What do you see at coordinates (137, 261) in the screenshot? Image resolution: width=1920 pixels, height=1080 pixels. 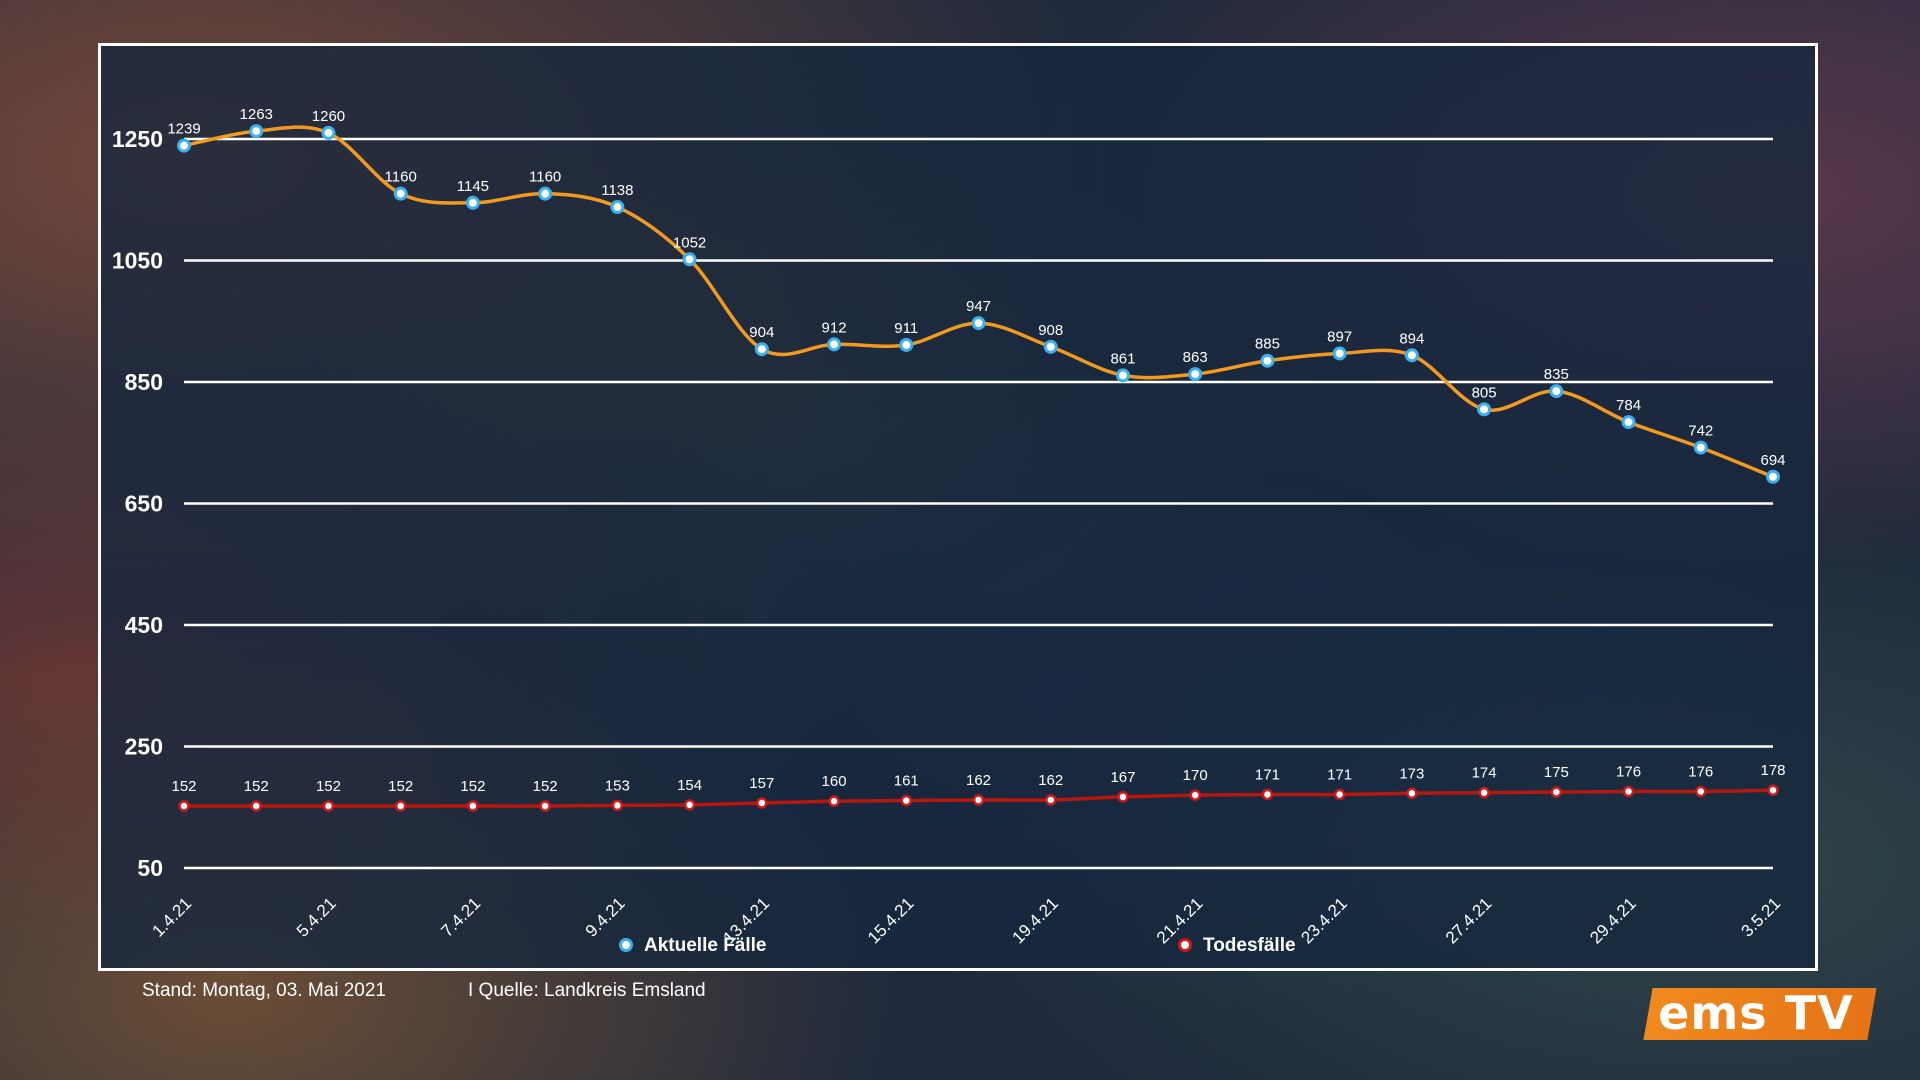 I see `y-tick-label: 1050` at bounding box center [137, 261].